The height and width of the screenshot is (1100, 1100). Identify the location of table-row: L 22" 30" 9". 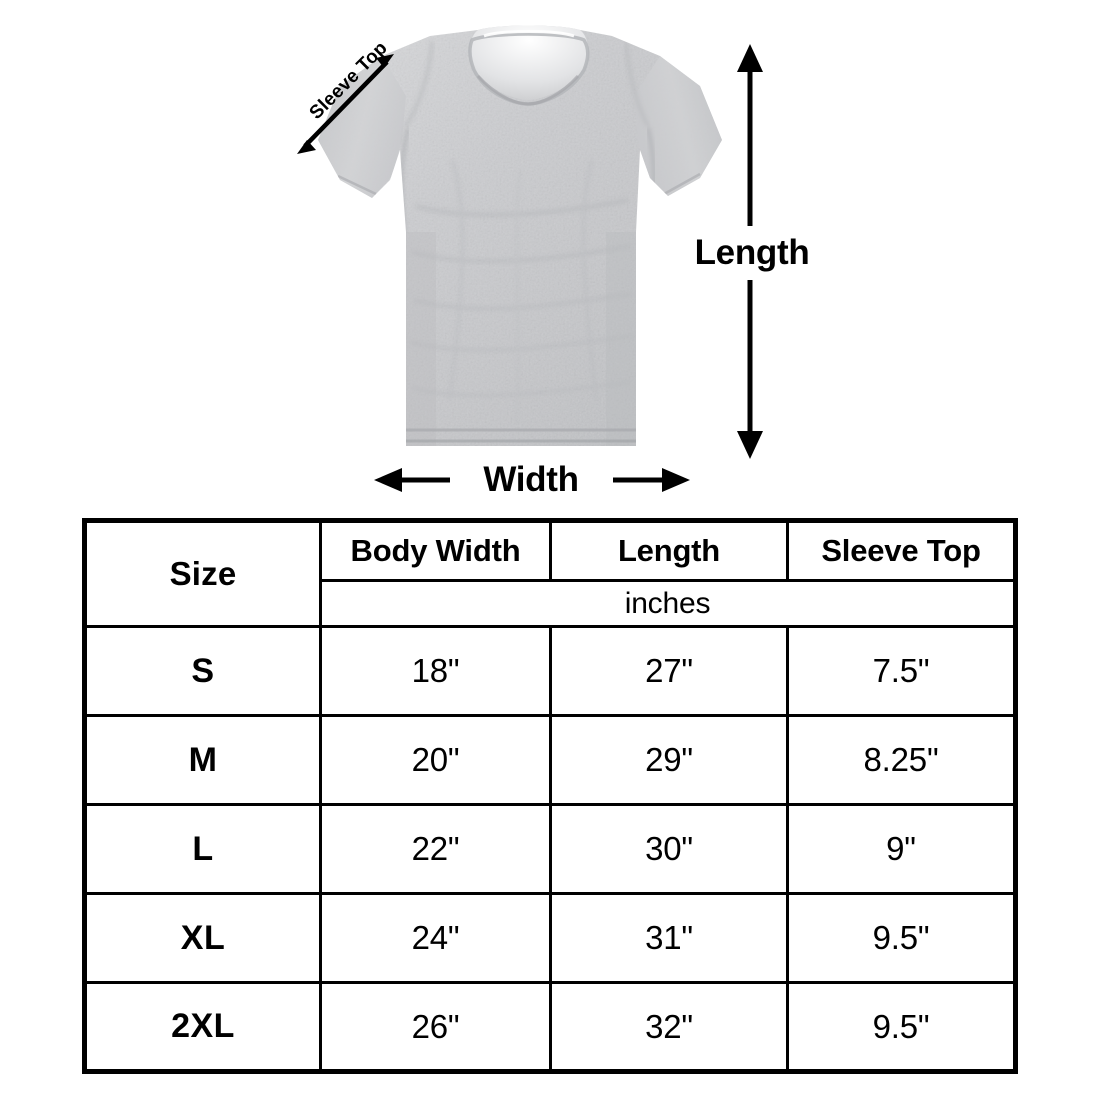
(550, 849).